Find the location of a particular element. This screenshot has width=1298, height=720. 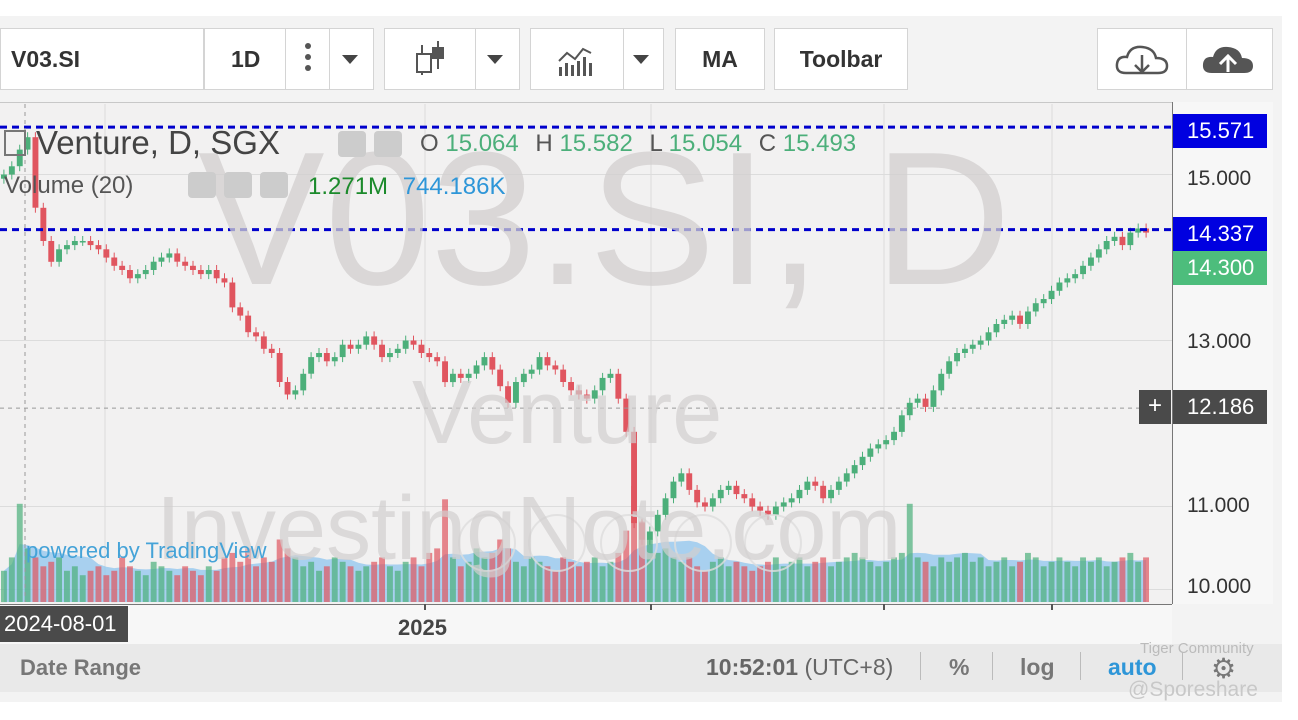

percent-toggle: % is located at coordinates (959, 667).